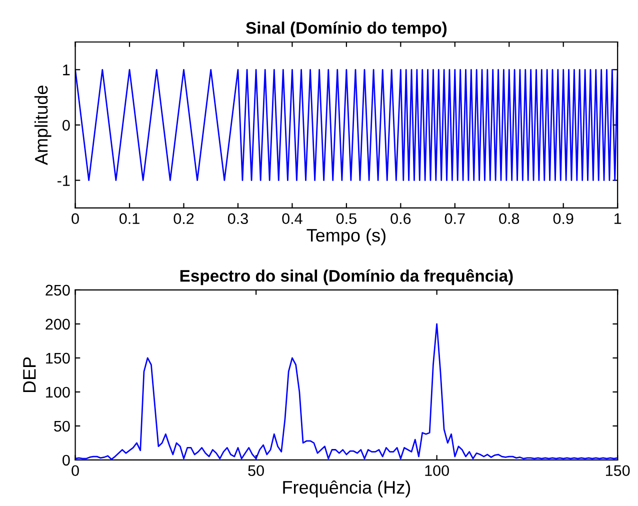  Describe the element at coordinates (509, 218) in the screenshot. I see `x-tick-label: 0.8` at that location.